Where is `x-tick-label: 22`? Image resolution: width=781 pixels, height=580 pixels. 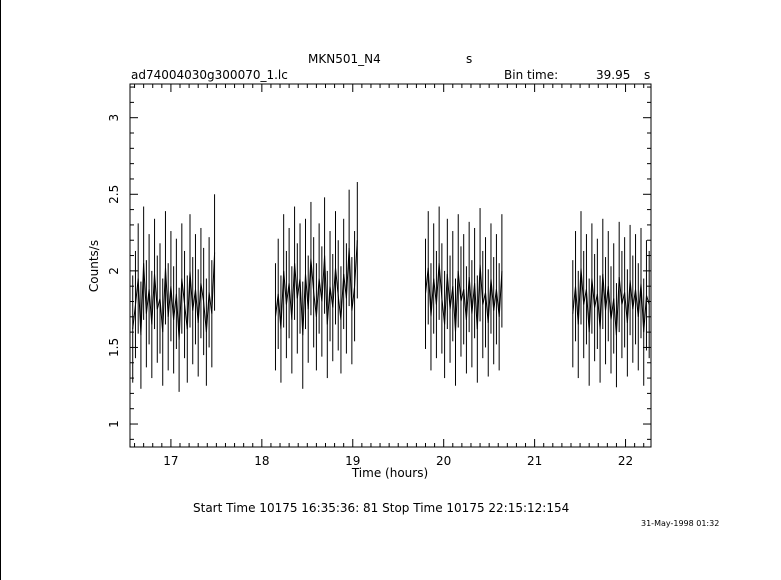 x-tick-label: 22 is located at coordinates (625, 461).